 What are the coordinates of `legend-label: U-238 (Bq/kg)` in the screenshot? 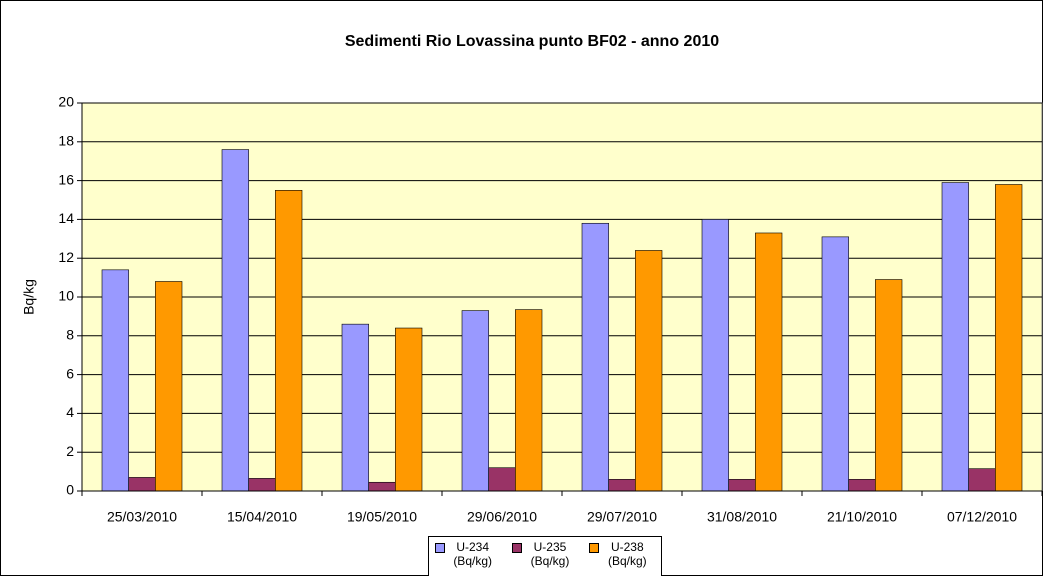 It's located at (627, 554).